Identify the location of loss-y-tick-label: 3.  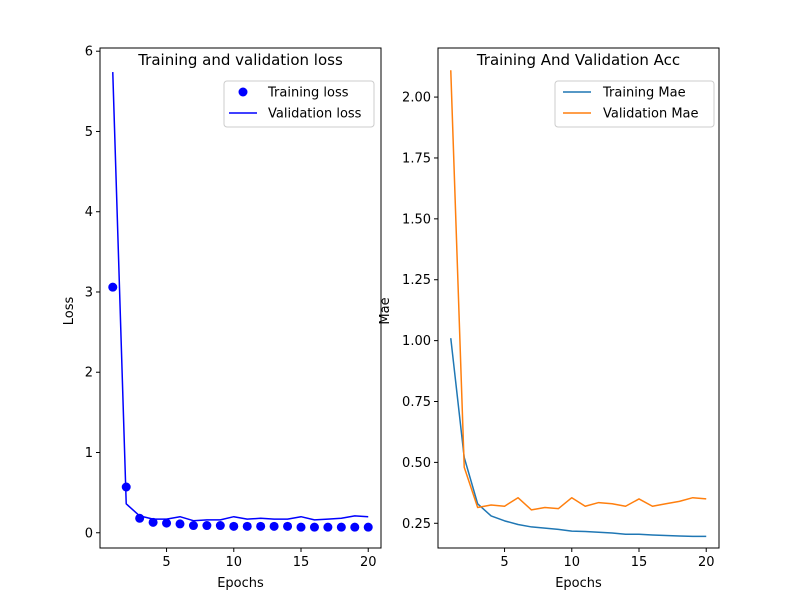
(89, 292).